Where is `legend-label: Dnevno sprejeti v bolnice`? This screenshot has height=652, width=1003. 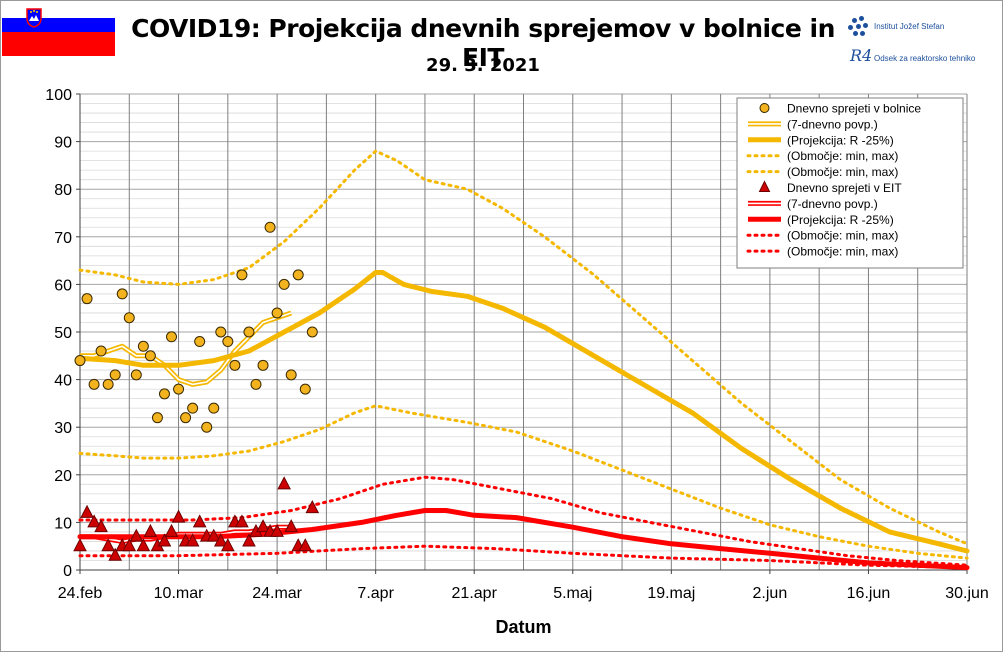
legend-label: Dnevno sprejeti v bolnice is located at coordinates (854, 109).